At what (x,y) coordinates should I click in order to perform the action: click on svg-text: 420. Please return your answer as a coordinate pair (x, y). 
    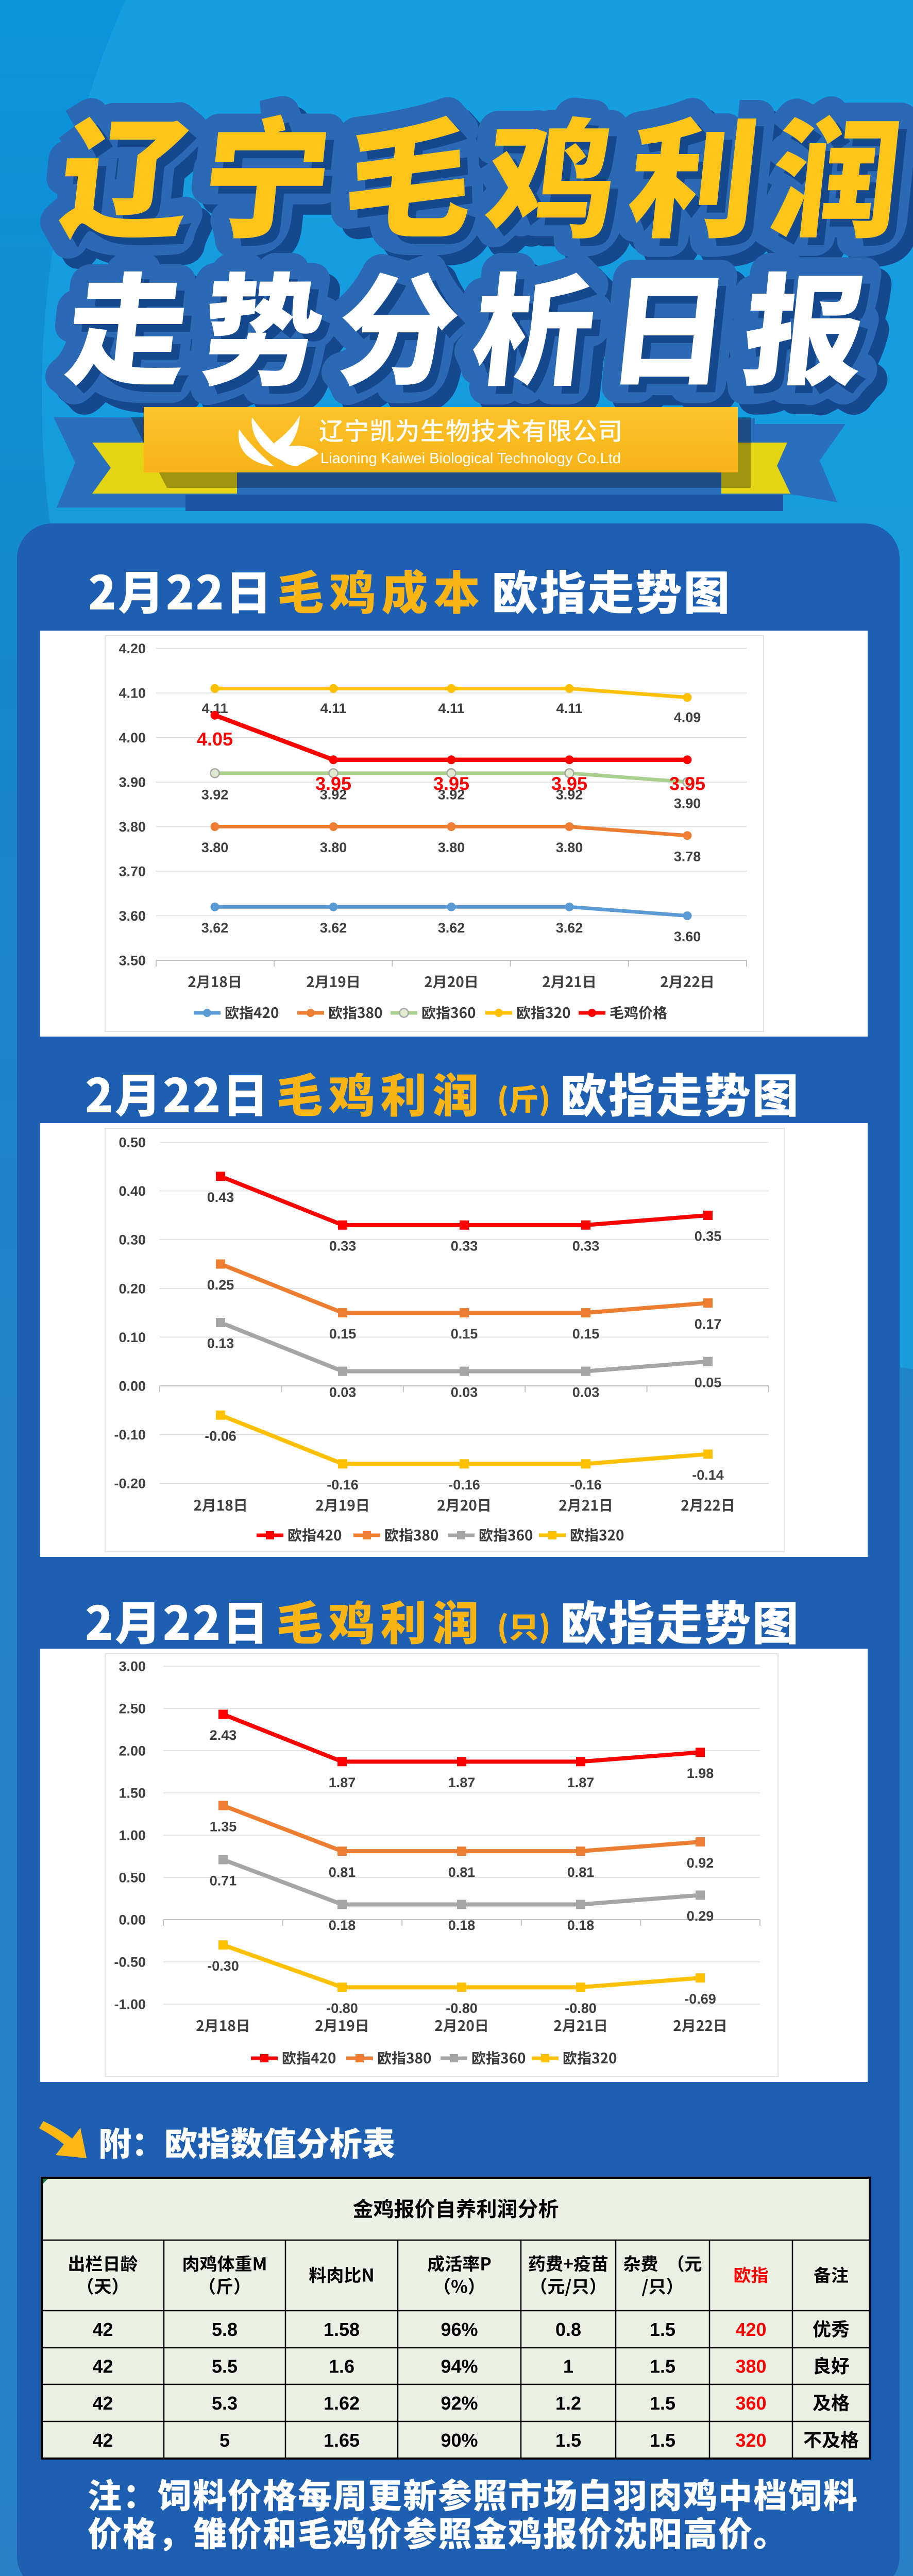
    Looking at the image, I should click on (750, 2329).